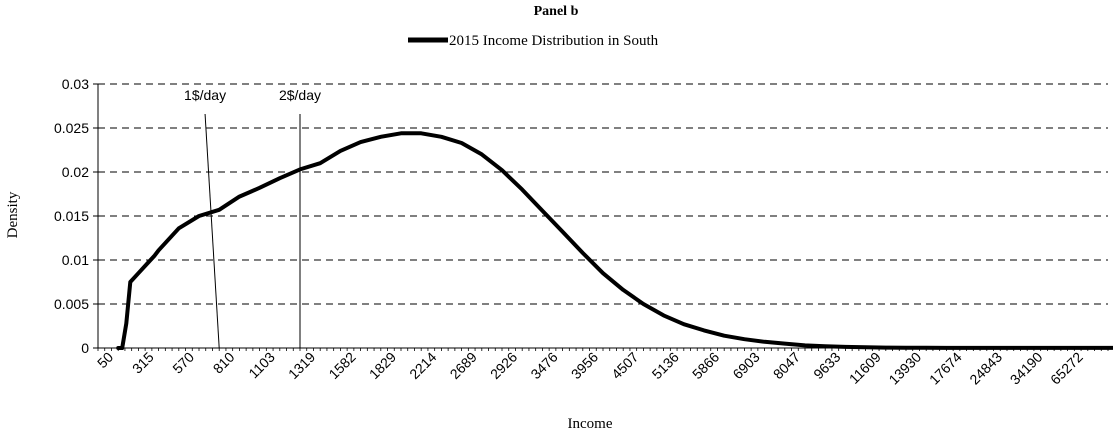 Image resolution: width=1113 pixels, height=436 pixels. I want to click on x-tick-label: 8047, so click(786, 365).